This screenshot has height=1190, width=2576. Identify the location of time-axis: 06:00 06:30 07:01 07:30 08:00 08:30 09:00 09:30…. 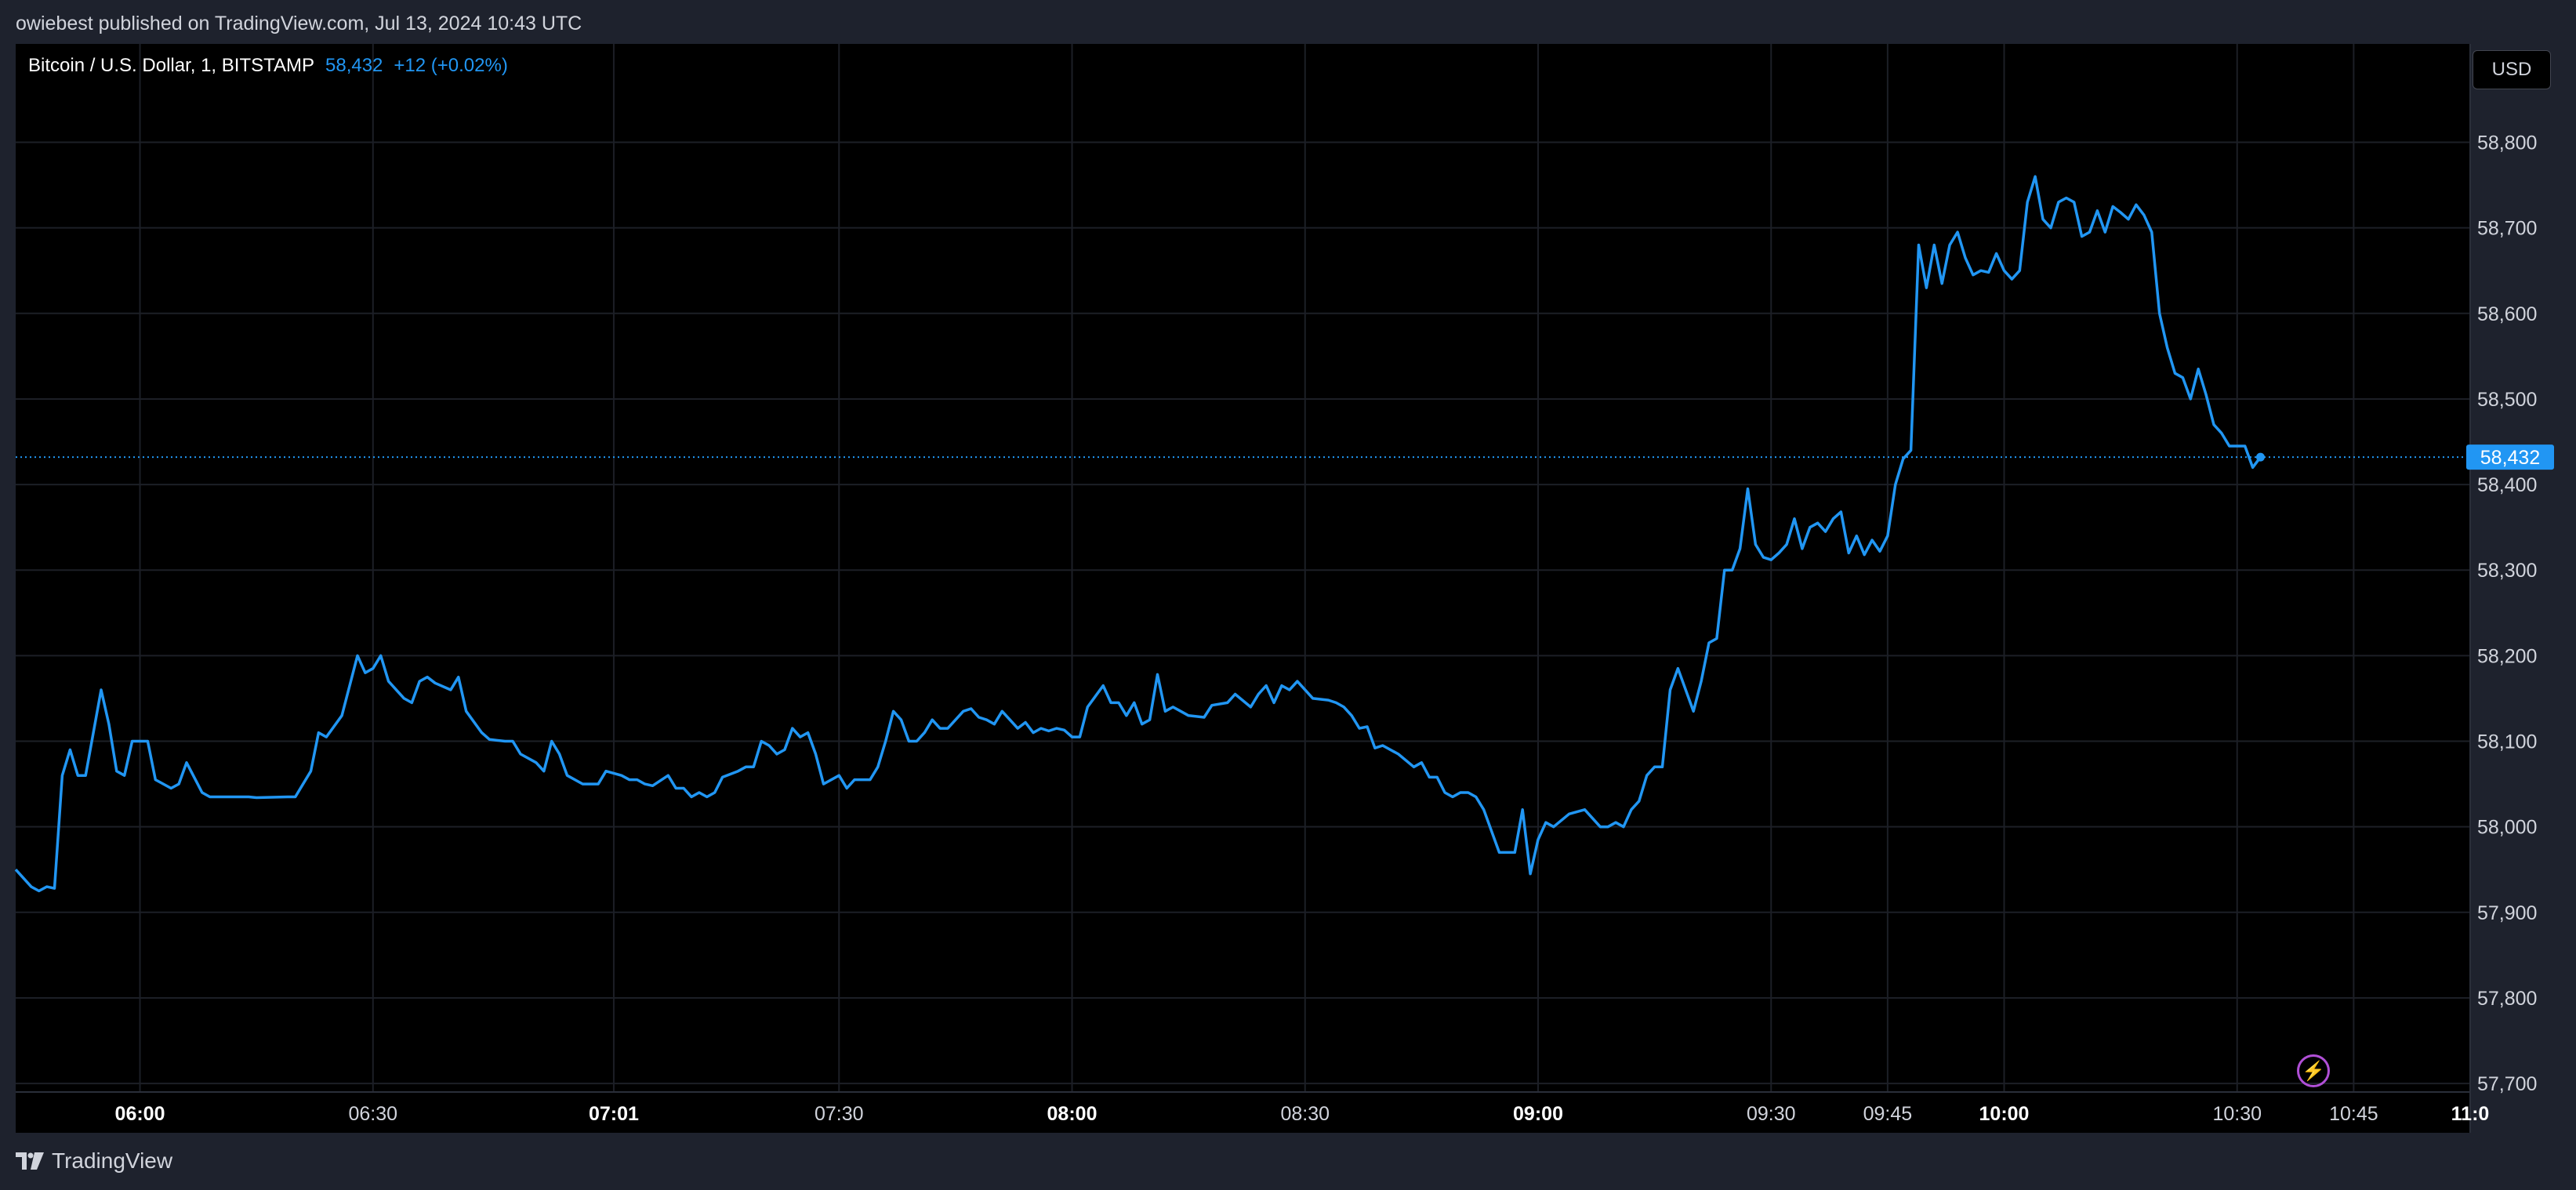
(1253, 1108).